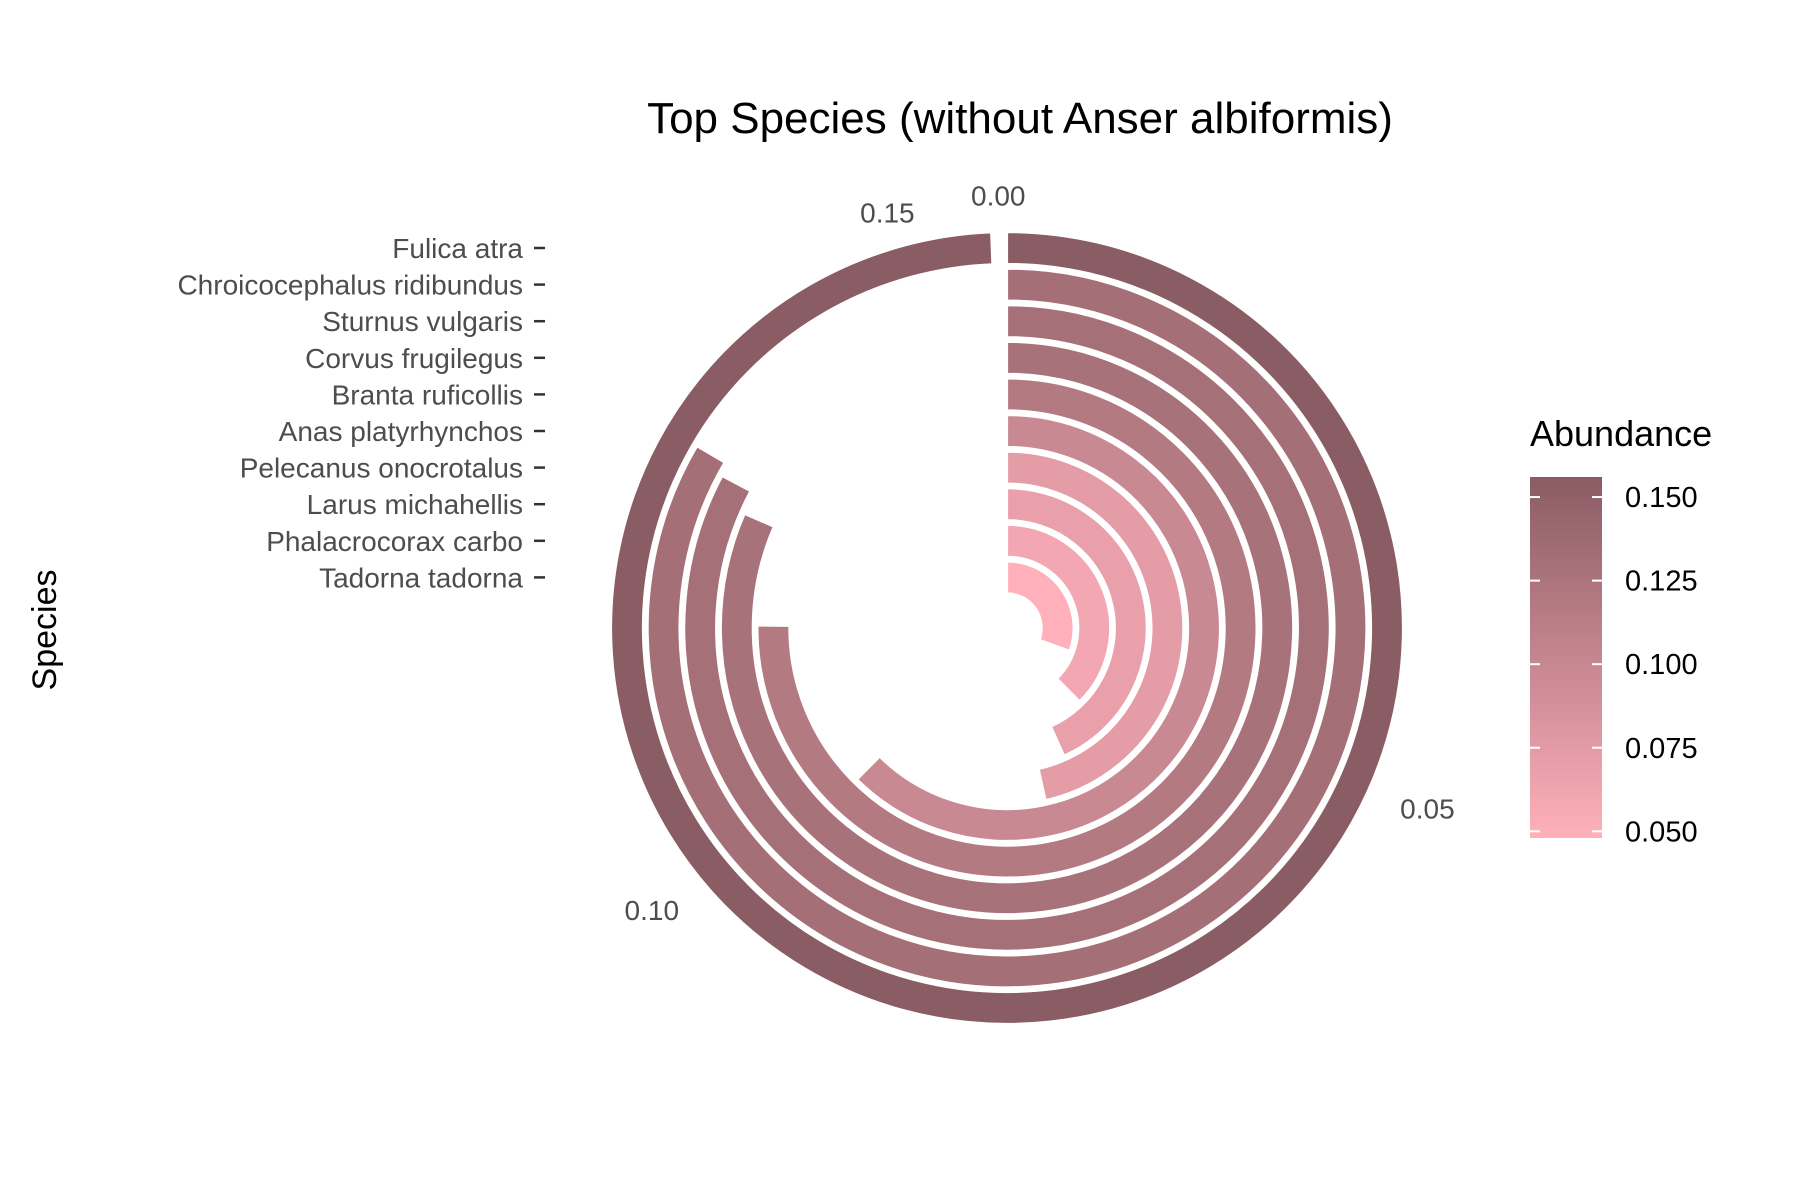 This screenshot has height=1200, width=1800. Describe the element at coordinates (394, 541) in the screenshot. I see `y-tick-label: Phalacrocorax carbo` at that location.